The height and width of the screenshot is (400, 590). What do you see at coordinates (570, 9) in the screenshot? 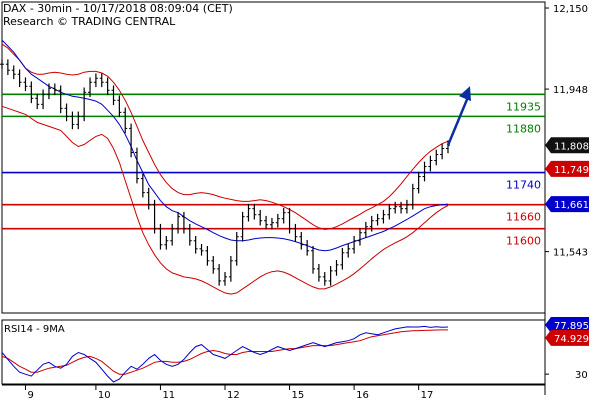
I see `y-tick-label: 12,150` at bounding box center [570, 9].